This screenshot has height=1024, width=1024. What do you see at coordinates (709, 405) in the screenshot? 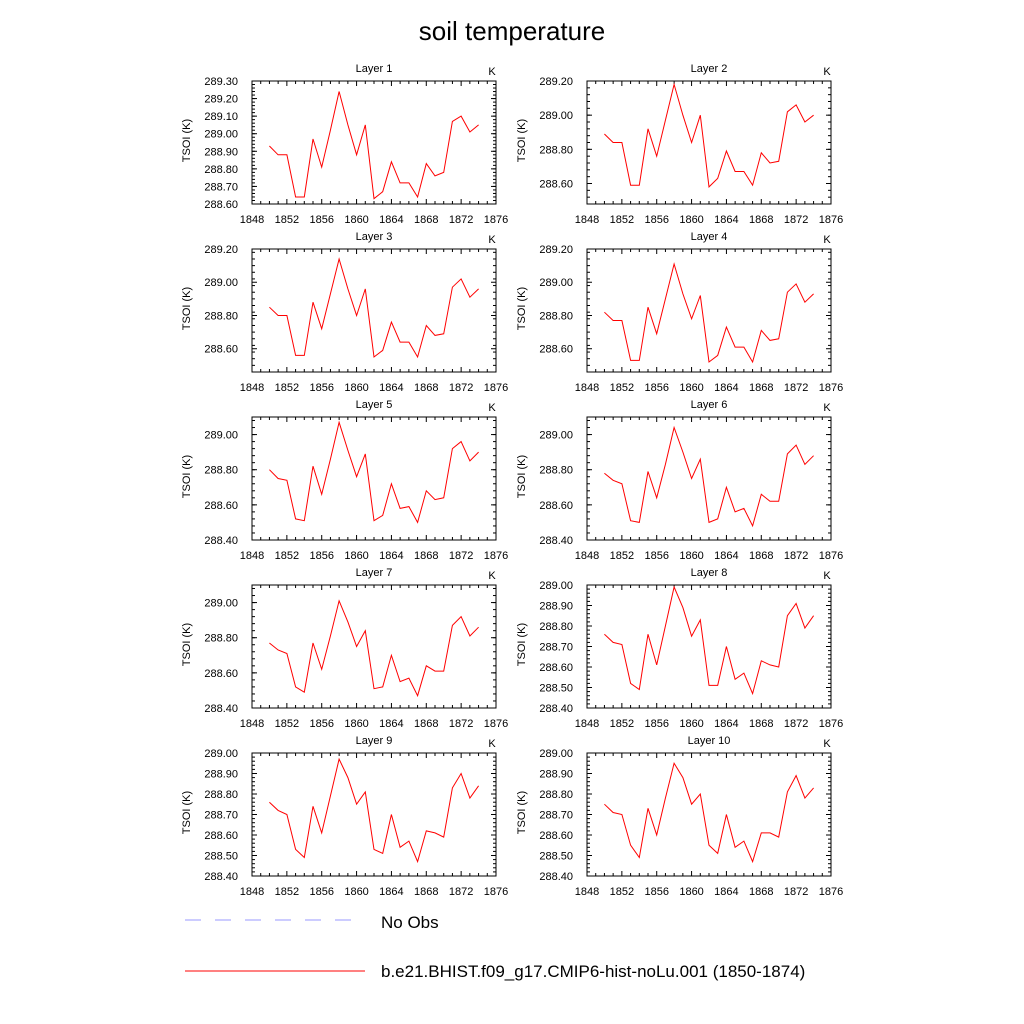
I see `panel-title: Layer 6` at bounding box center [709, 405].